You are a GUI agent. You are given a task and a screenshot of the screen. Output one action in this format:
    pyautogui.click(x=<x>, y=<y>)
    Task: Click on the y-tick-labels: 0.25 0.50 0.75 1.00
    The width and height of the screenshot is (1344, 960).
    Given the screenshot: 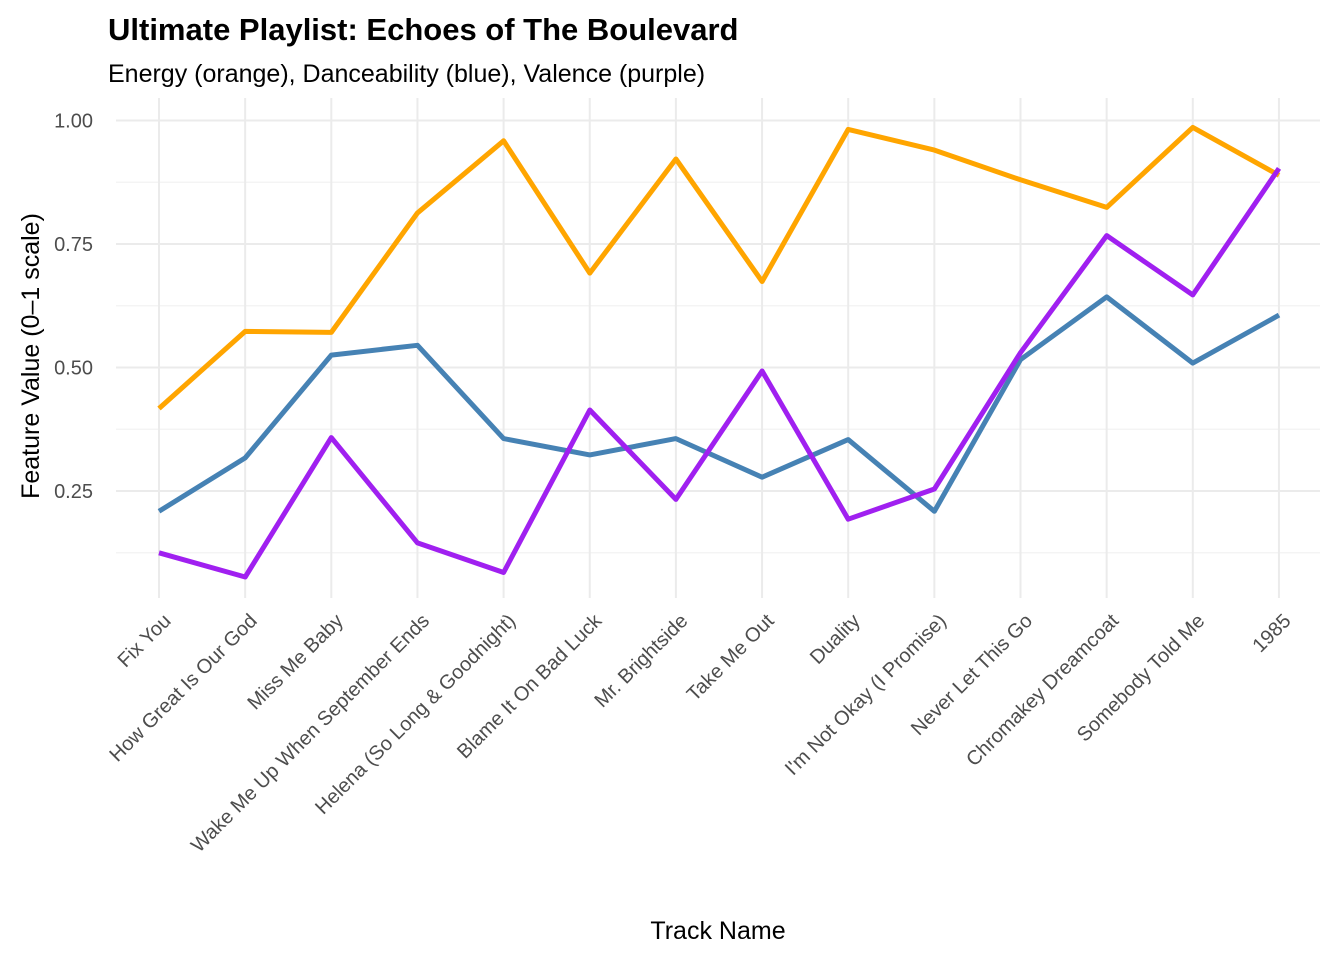 What is the action you would take?
    pyautogui.click(x=73, y=307)
    